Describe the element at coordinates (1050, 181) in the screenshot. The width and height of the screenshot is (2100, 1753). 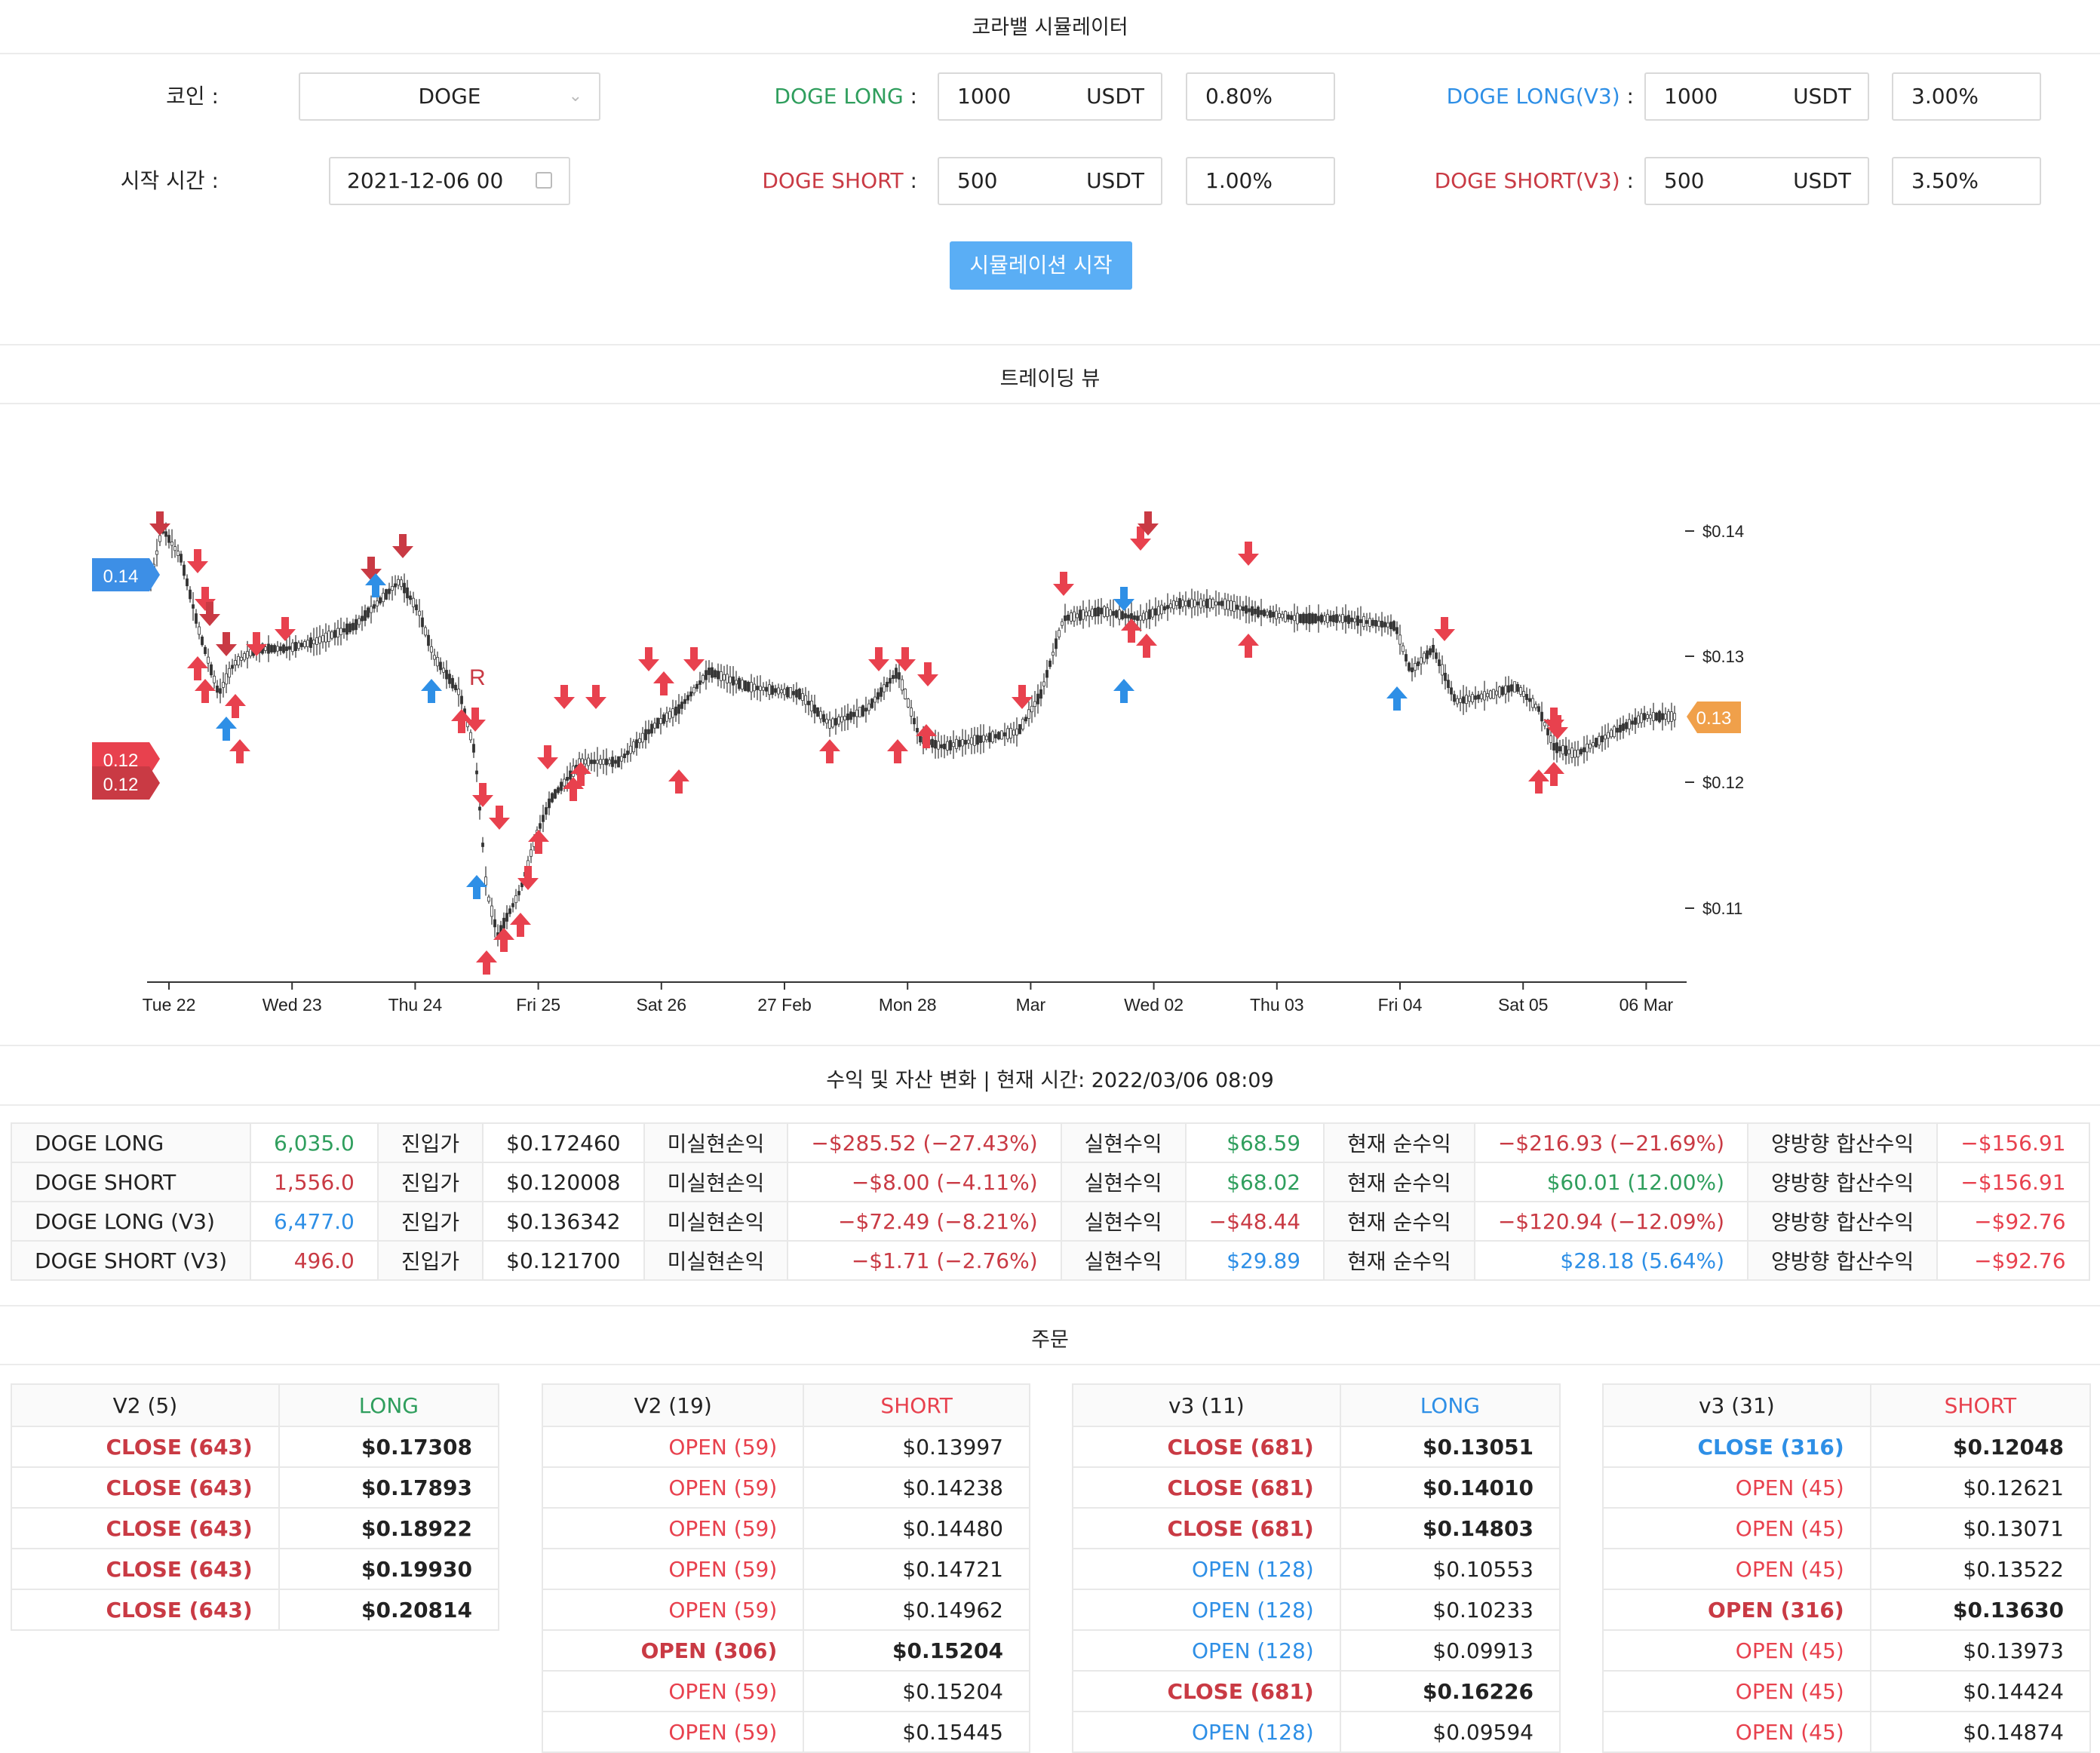
I see `short-amount-input: 500 USDT` at that location.